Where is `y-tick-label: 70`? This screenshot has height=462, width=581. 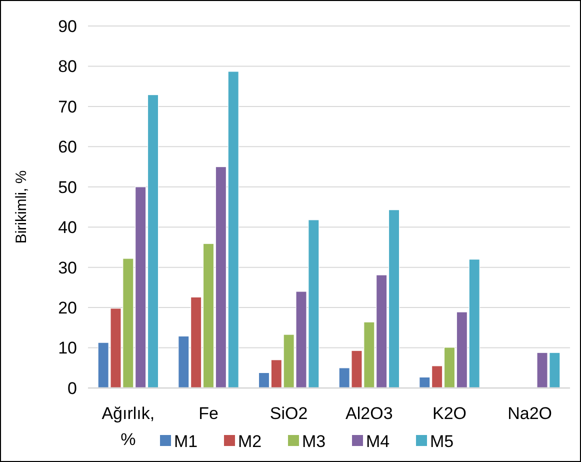 y-tick-label: 70 is located at coordinates (67, 106).